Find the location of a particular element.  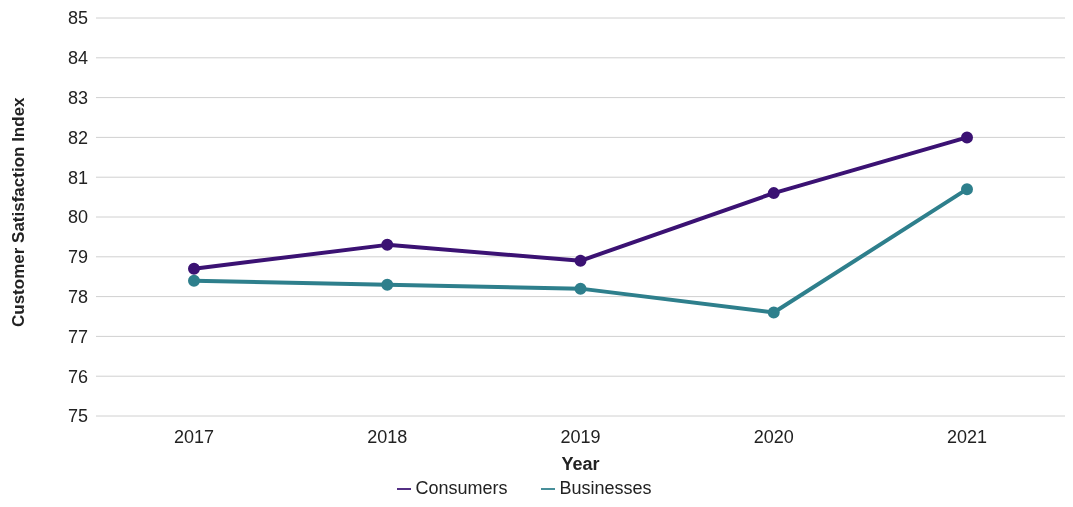

y-tick-label: 75 is located at coordinates (77, 416).